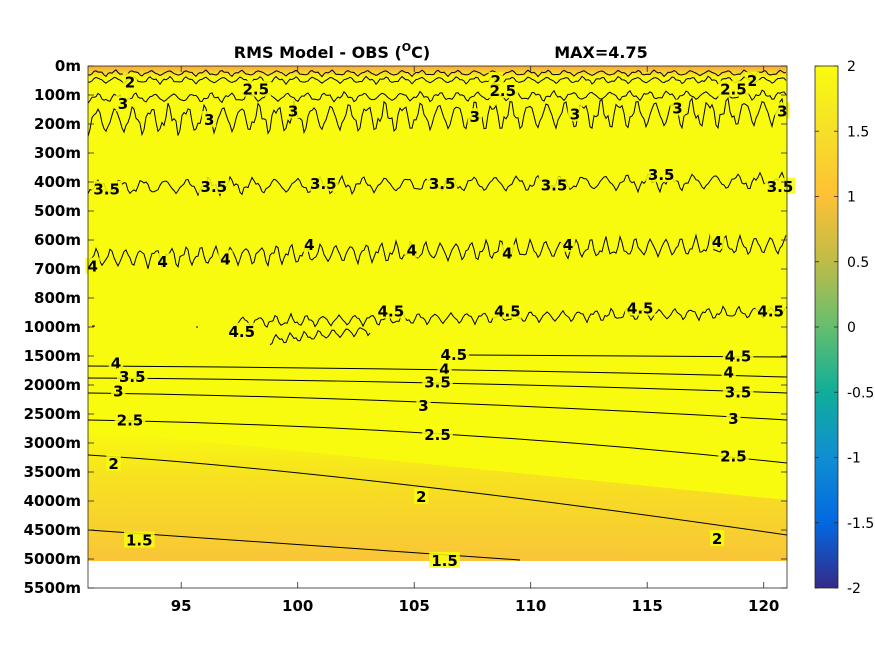 The height and width of the screenshot is (656, 875). I want to click on y-tick-label: 5000m, so click(52, 559).